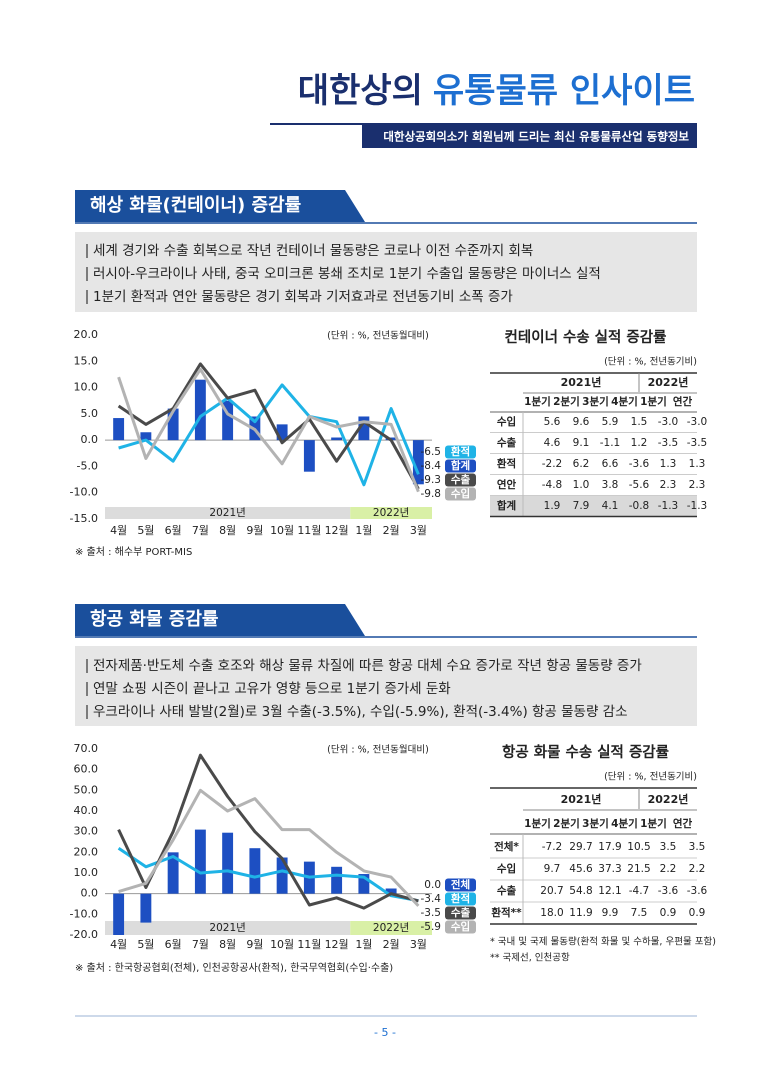 This screenshot has width=770, height=1089. I want to click on end-value-label: -8.4, so click(431, 466).